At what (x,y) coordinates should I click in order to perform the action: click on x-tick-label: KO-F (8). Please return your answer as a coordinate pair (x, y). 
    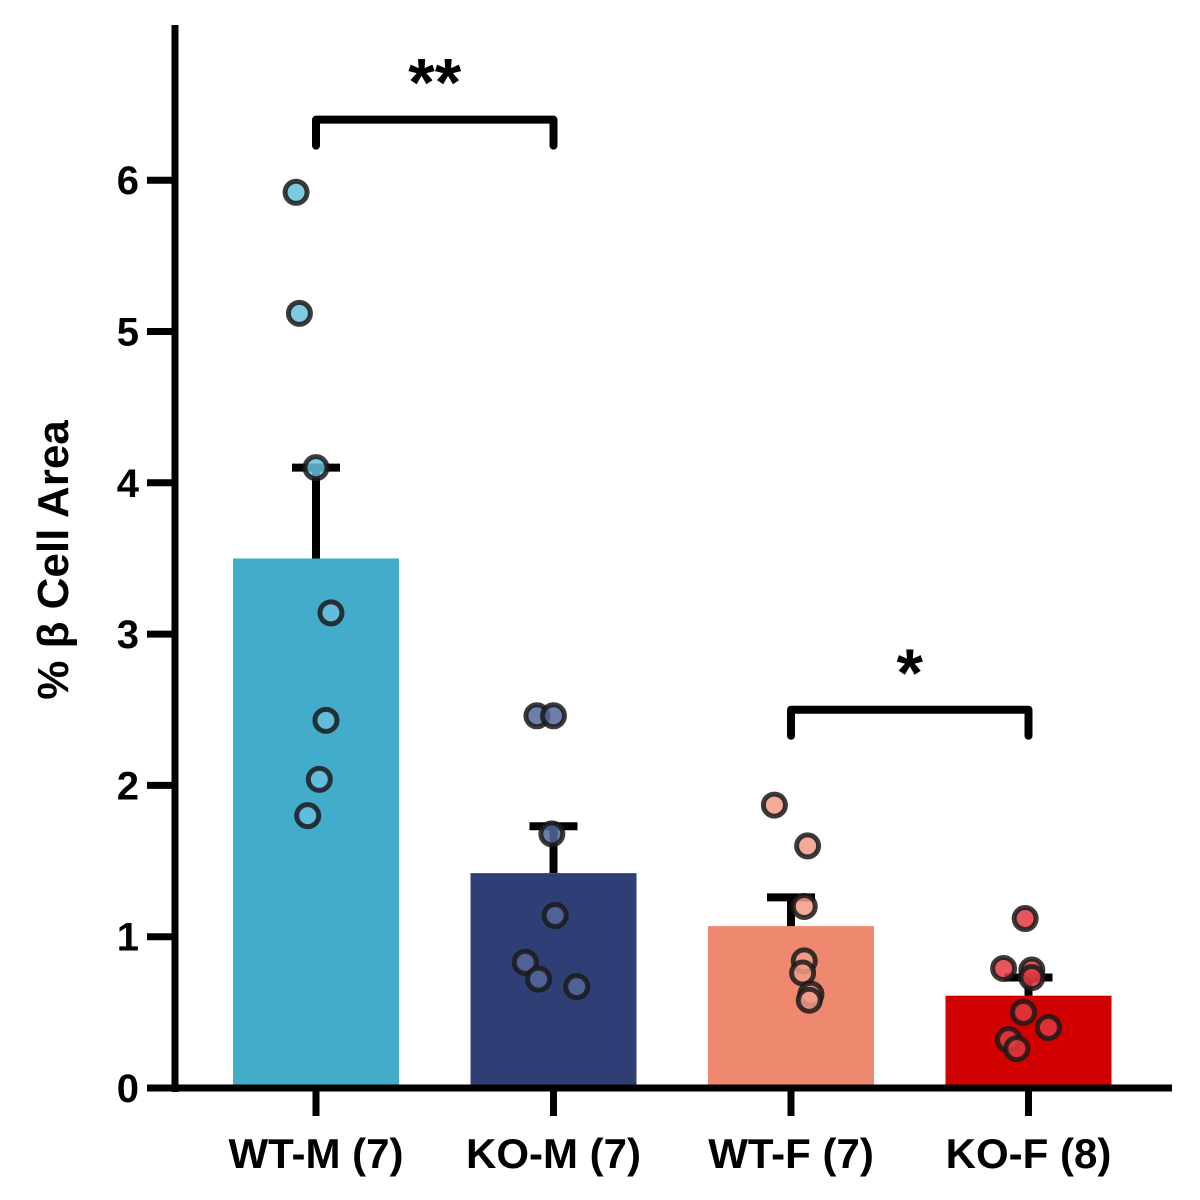
    Looking at the image, I should click on (1029, 1153).